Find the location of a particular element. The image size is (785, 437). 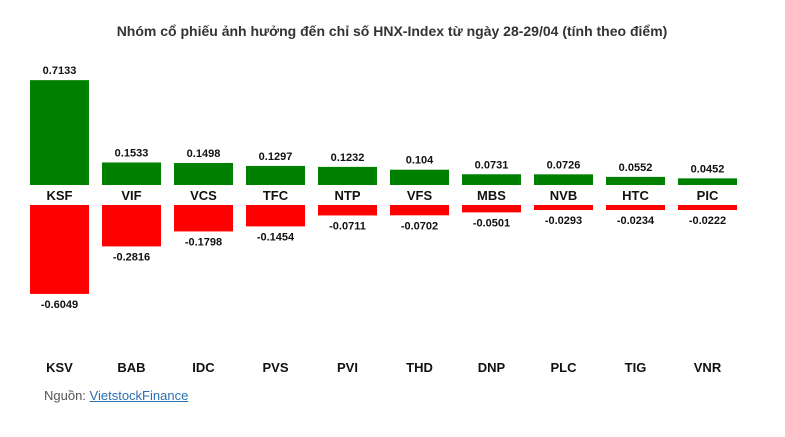

bar-positive-tfc is located at coordinates (275, 175).